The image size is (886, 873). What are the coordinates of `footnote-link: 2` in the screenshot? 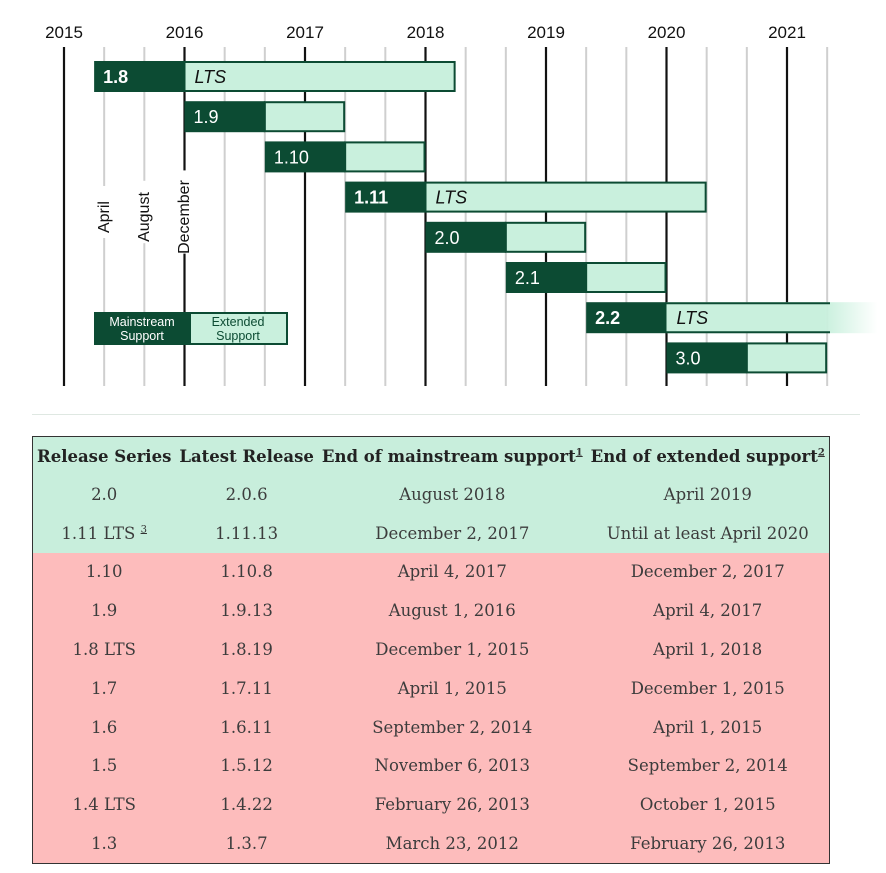 It's located at (821, 452).